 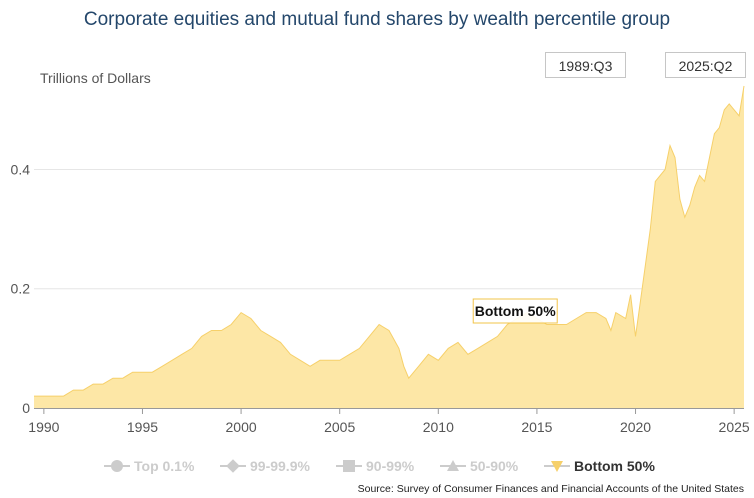 What do you see at coordinates (585, 65) in the screenshot?
I see `range-start-input: 1989:Q3` at bounding box center [585, 65].